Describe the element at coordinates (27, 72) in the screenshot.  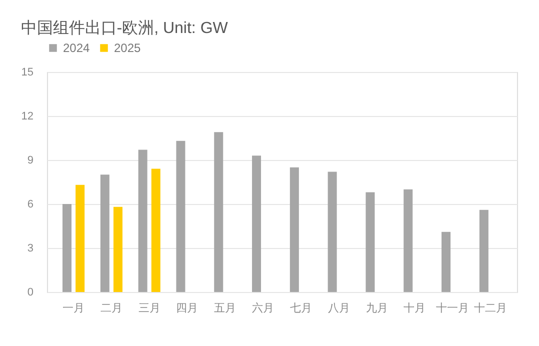
I see `y-tick-label: 15` at that location.